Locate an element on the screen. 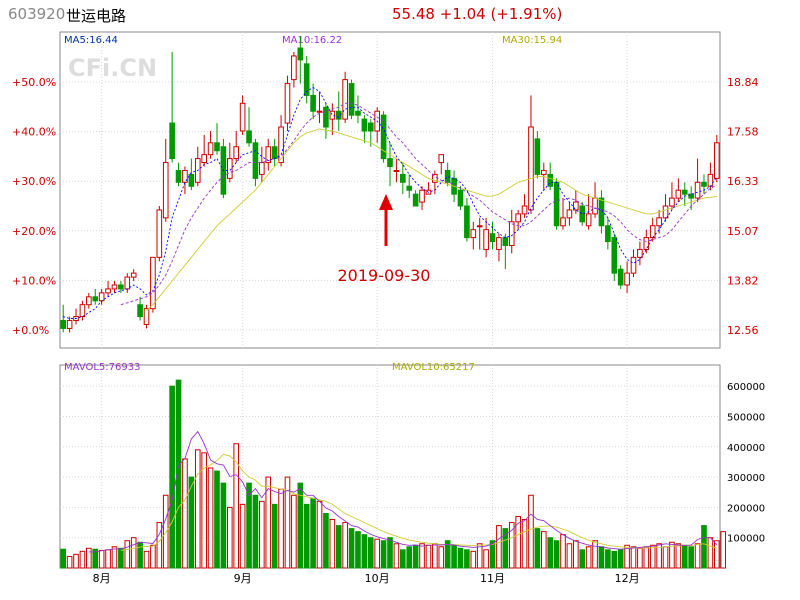 The width and height of the screenshot is (800, 600). price-legend-item: MA10:16.22 is located at coordinates (312, 40).